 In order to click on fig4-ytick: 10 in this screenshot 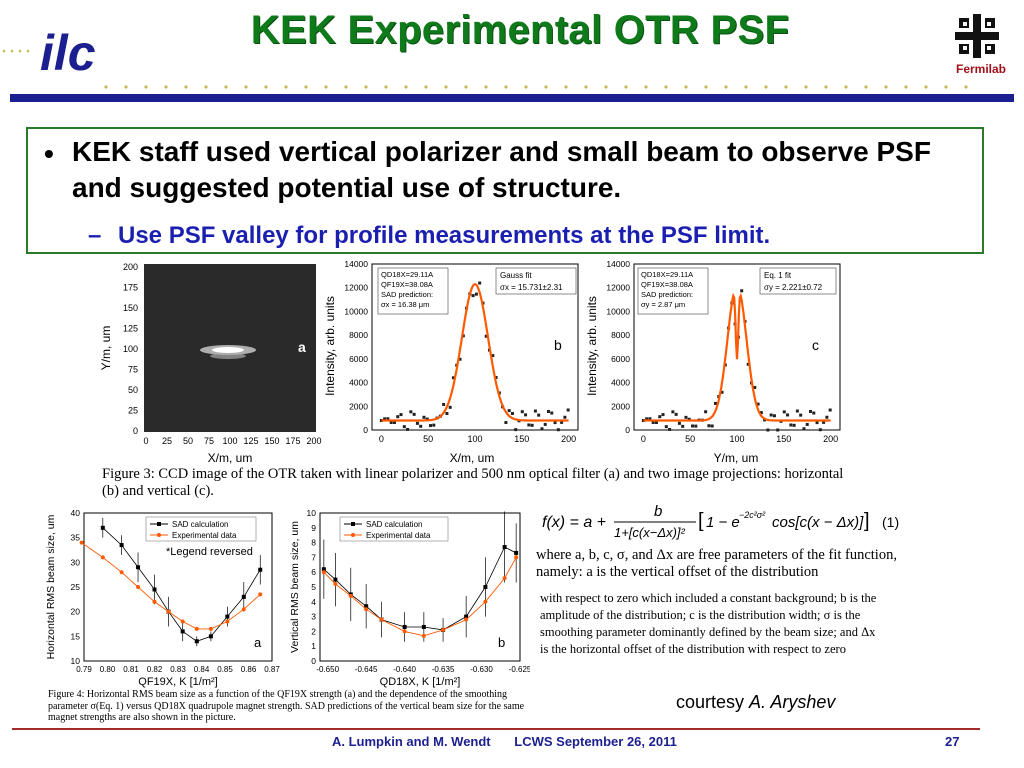, I will do `click(312, 513)`.